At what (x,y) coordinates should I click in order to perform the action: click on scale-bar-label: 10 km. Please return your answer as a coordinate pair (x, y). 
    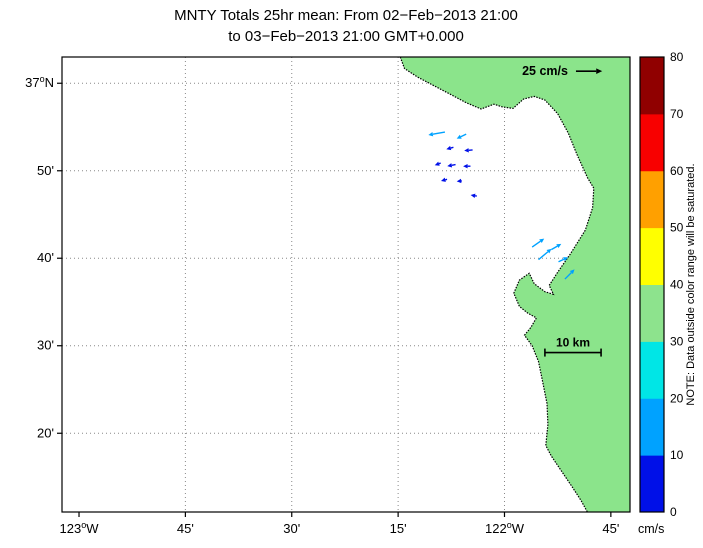
    Looking at the image, I should click on (573, 343).